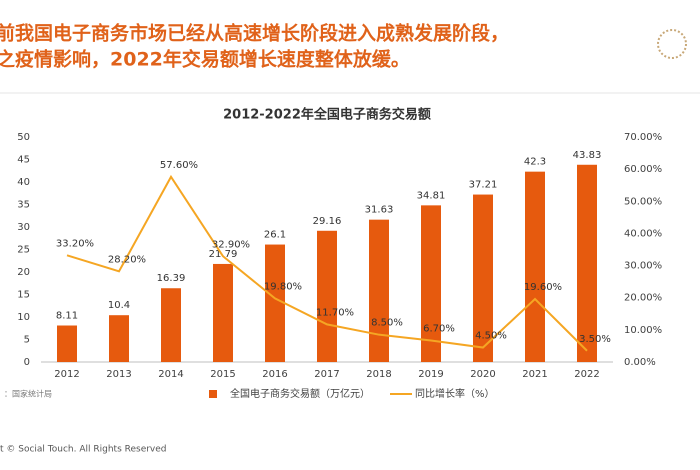 The image size is (700, 470). I want to click on line-value-label: 11.70%, so click(335, 312).